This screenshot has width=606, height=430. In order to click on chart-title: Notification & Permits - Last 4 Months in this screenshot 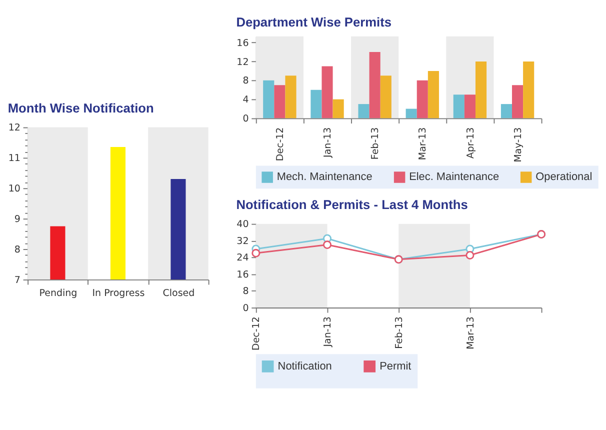, I will do `click(352, 204)`.